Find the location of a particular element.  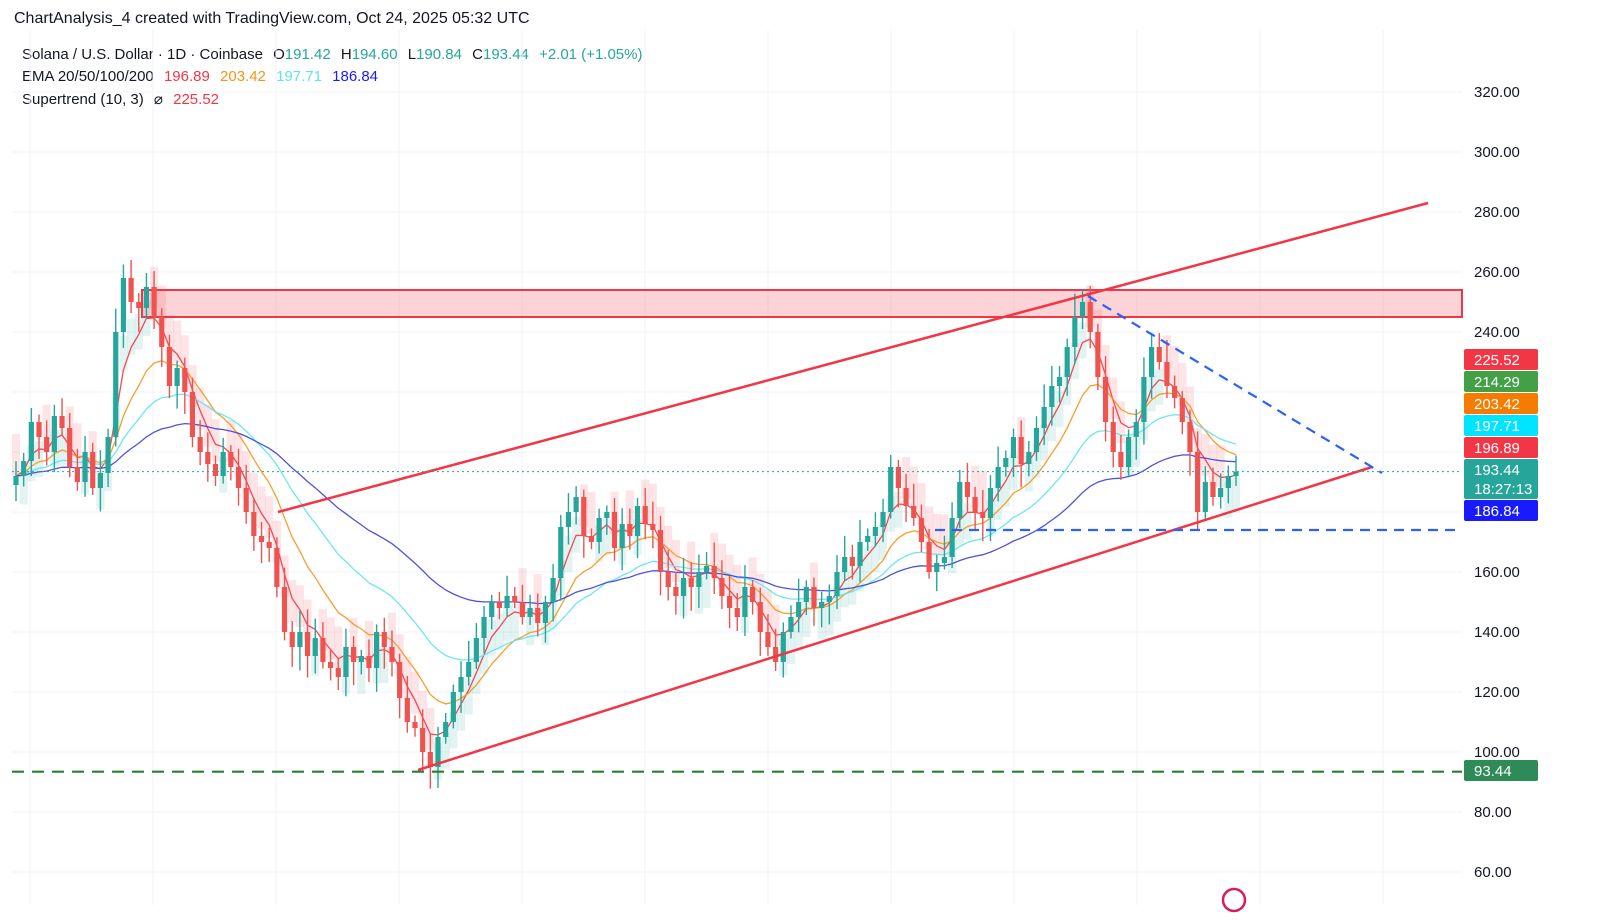

supertrend-legend: Supertrend (10, 3) ⌀ 225.52 is located at coordinates (123, 99).